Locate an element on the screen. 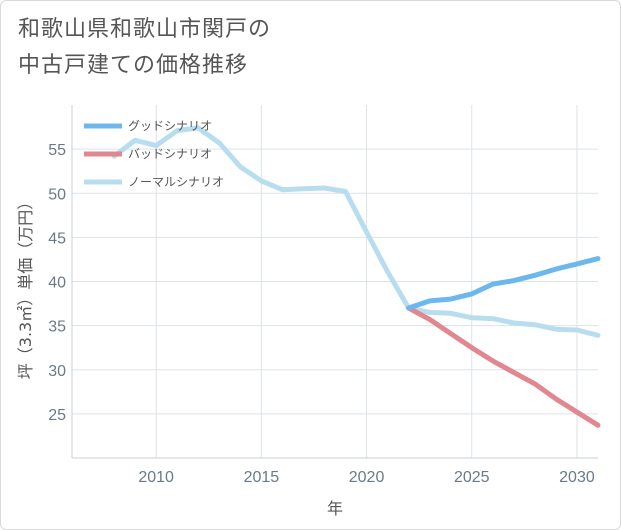 The height and width of the screenshot is (530, 621). x-tick-label: 2025 is located at coordinates (472, 477).